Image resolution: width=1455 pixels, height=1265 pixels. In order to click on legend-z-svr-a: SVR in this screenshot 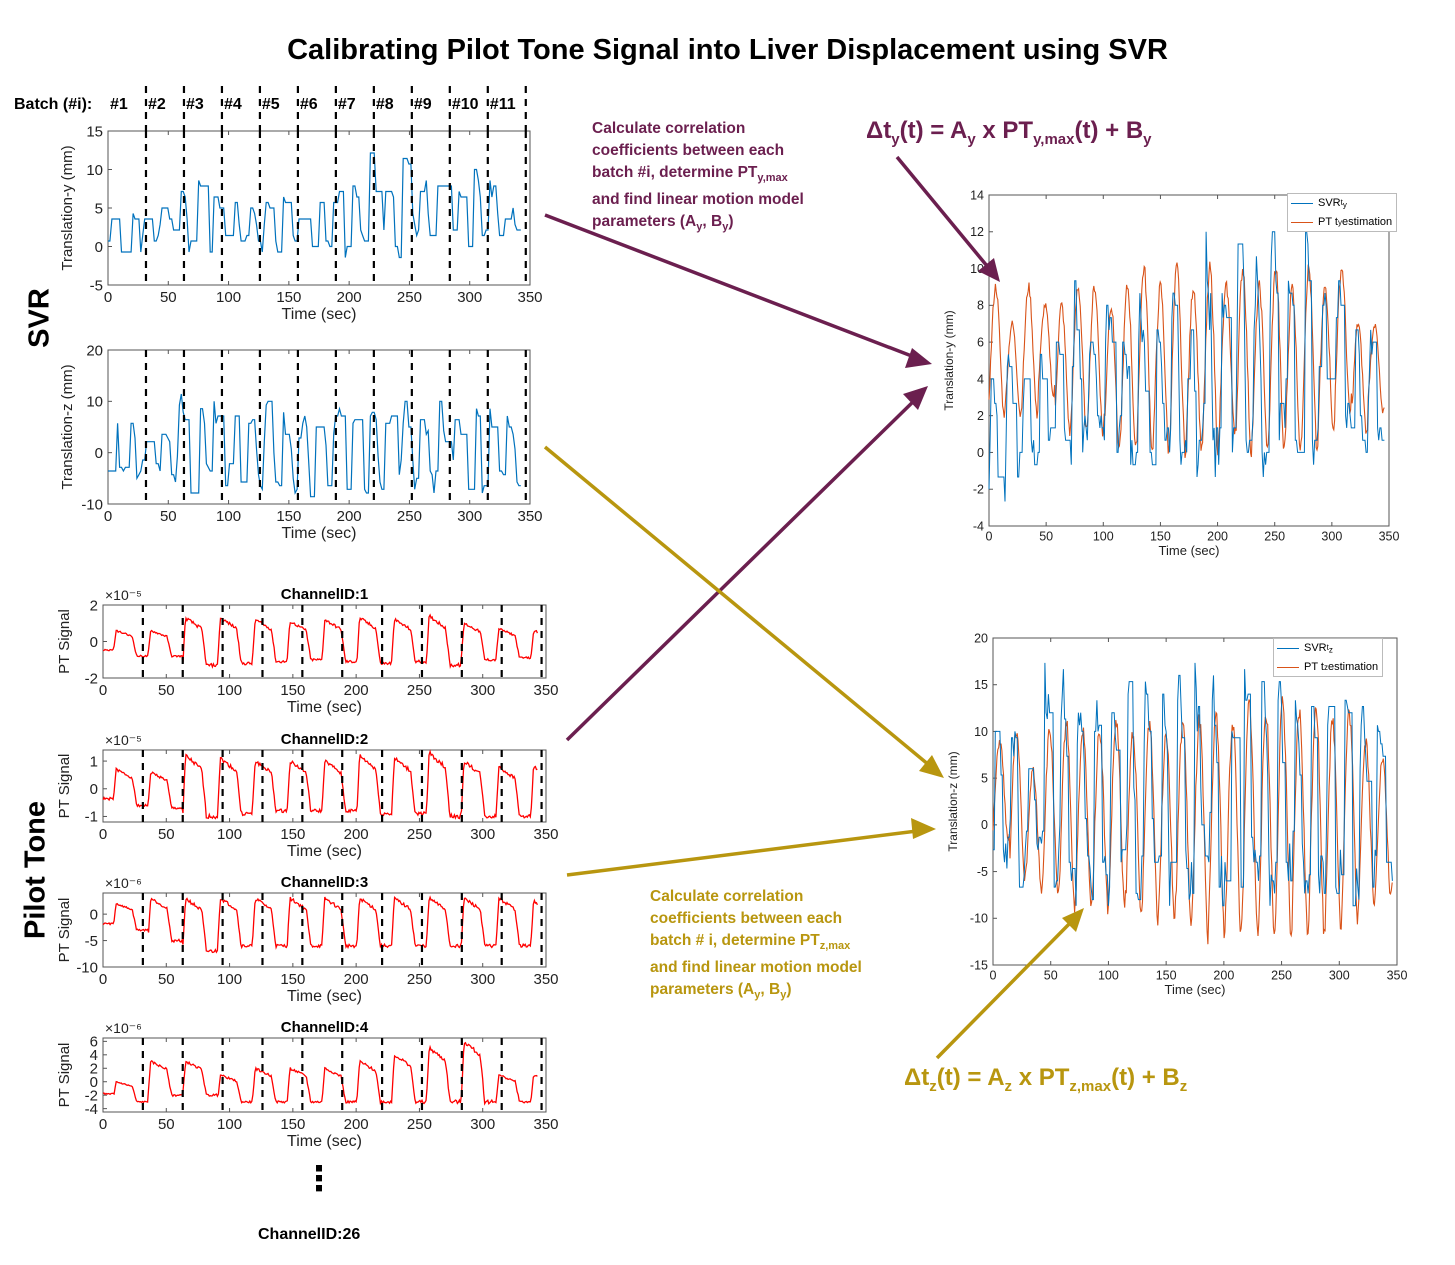, I will do `click(1315, 648)`.